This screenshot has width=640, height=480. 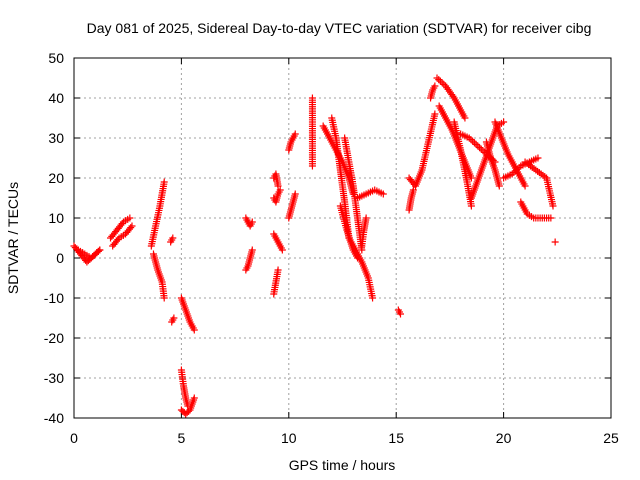 What do you see at coordinates (74, 438) in the screenshot?
I see `x-tick-label: 0` at bounding box center [74, 438].